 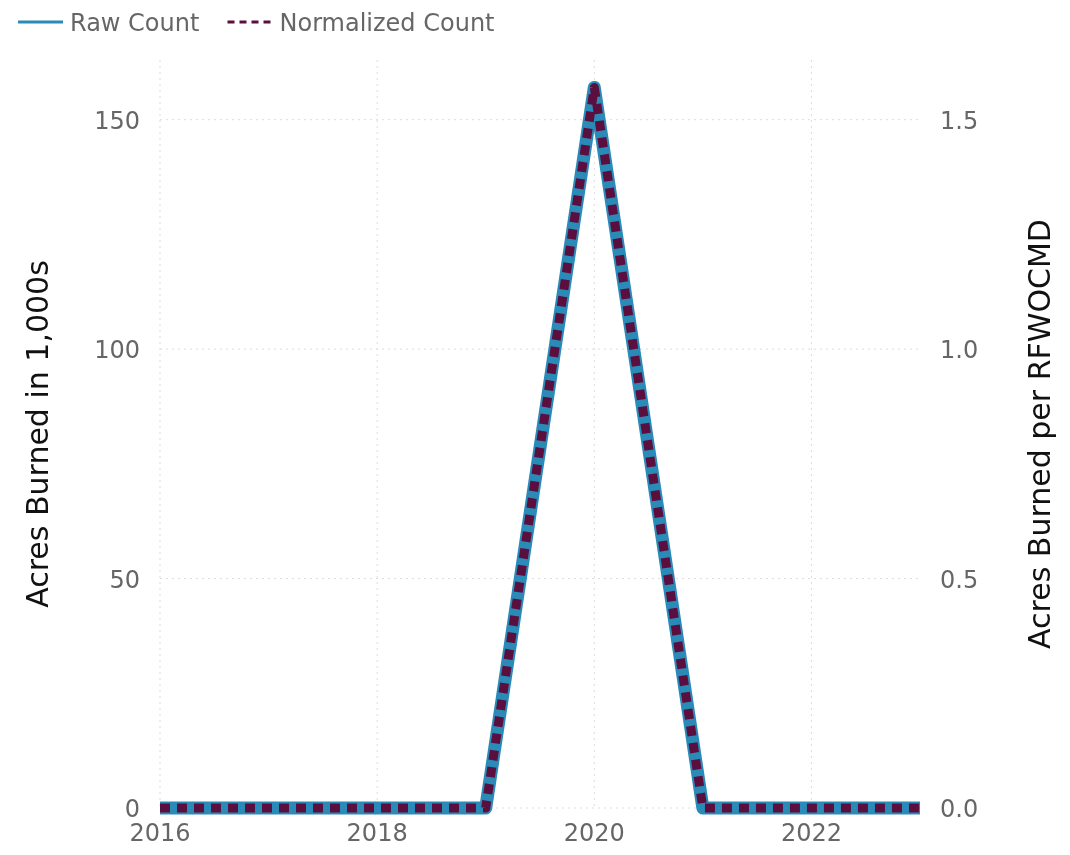 I want to click on x-tick-label: 2022, so click(x=811, y=833).